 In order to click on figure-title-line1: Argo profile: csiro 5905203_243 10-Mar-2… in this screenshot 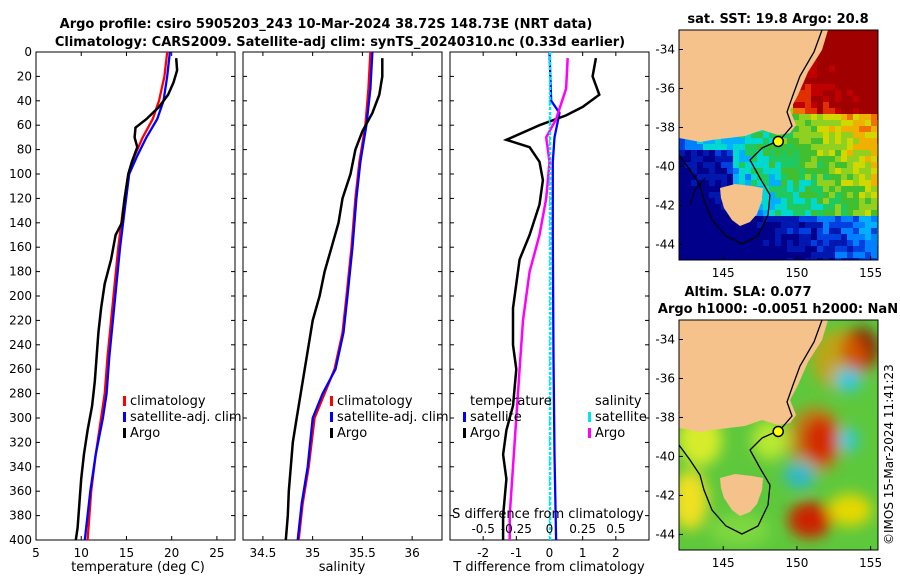, I will do `click(326, 24)`.